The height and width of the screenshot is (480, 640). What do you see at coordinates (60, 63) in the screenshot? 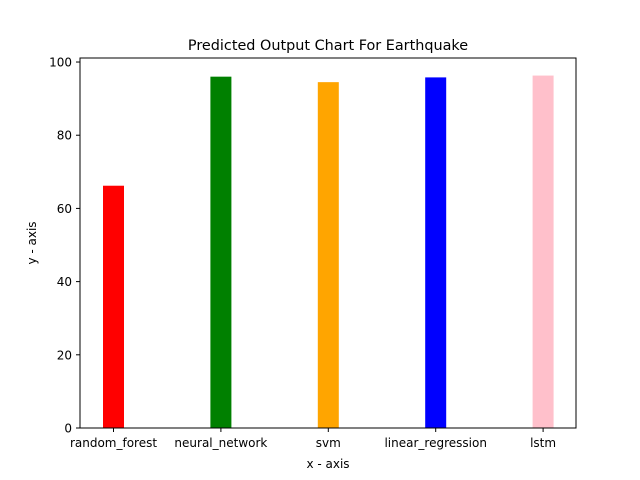
I see `y-tick-label: 100` at bounding box center [60, 63].